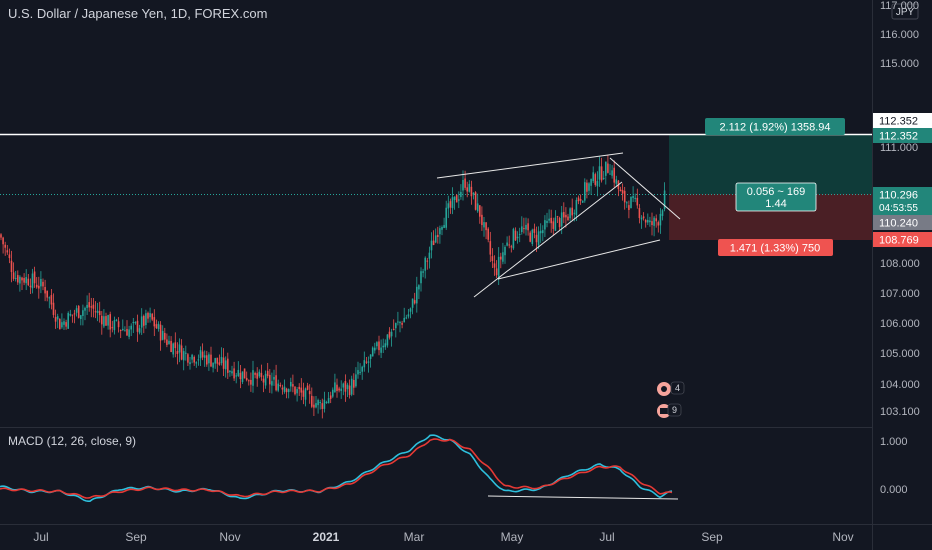 Image resolution: width=932 pixels, height=550 pixels. What do you see at coordinates (326, 537) in the screenshot?
I see `time-label-year: 2021` at bounding box center [326, 537].